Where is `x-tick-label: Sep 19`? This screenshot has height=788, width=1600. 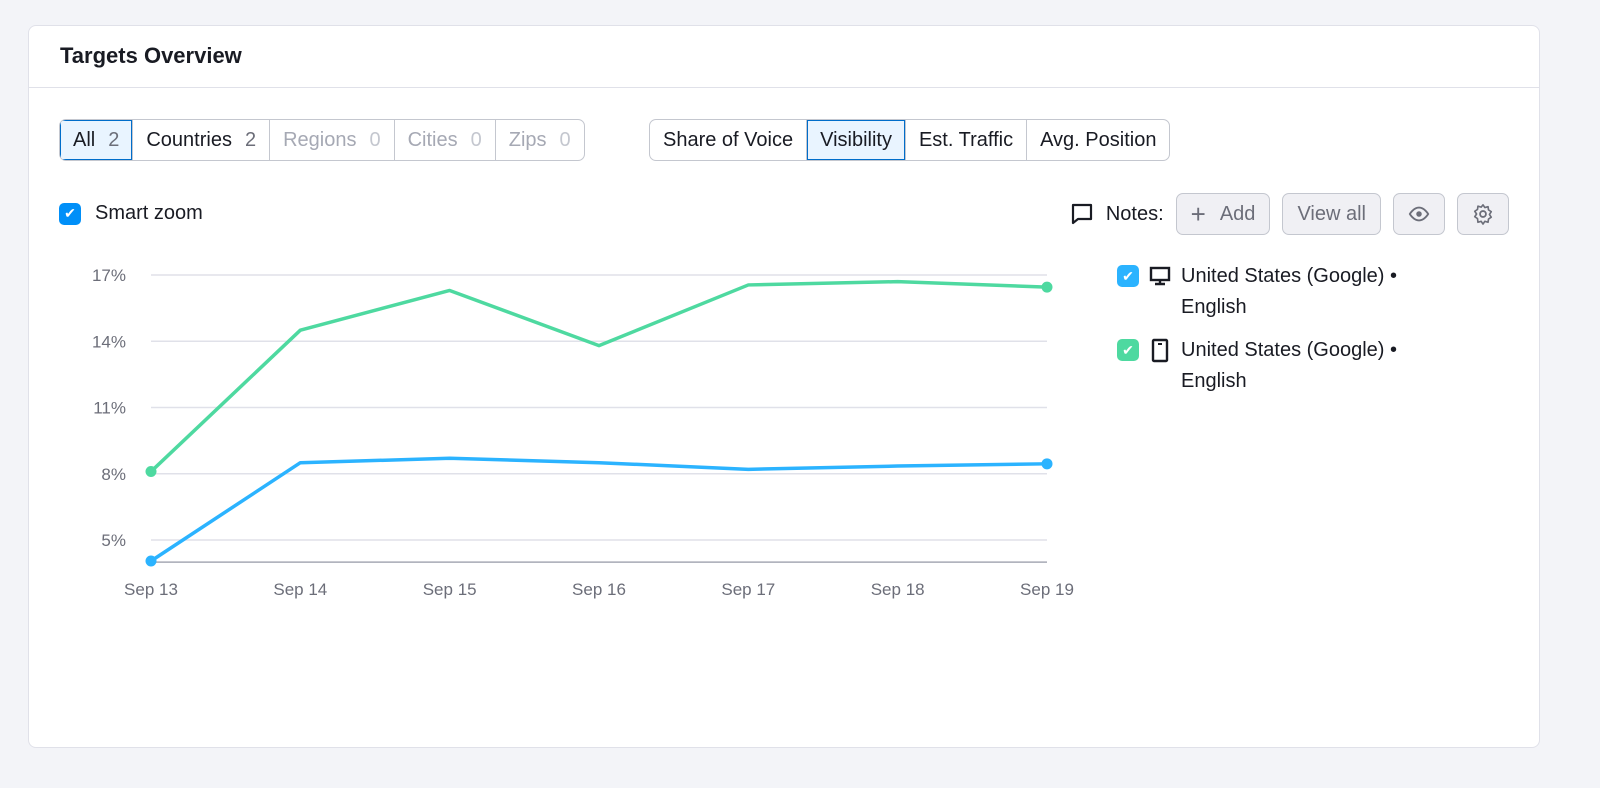 x-tick-label: Sep 19 is located at coordinates (1047, 589).